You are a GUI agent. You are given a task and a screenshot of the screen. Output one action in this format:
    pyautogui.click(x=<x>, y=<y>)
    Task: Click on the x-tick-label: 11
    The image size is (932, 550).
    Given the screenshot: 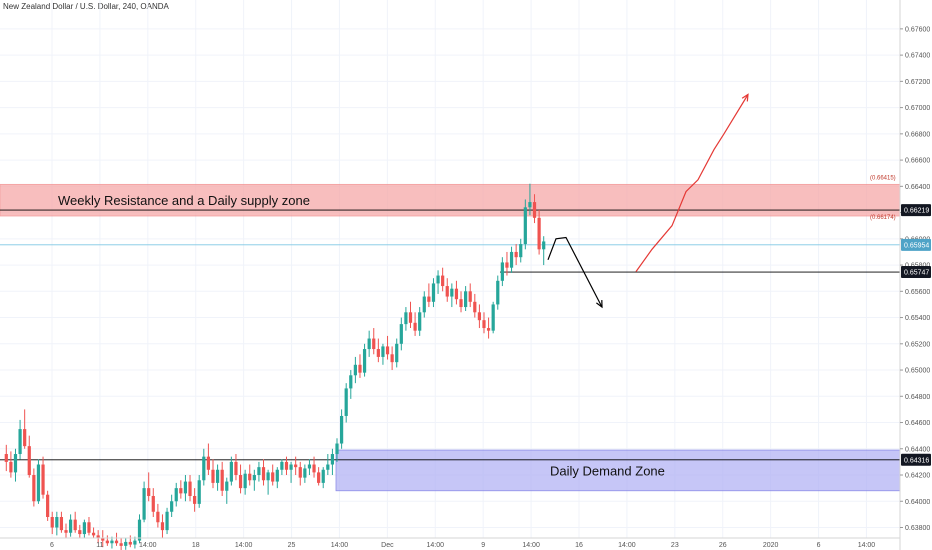 What is the action you would take?
    pyautogui.click(x=99, y=545)
    